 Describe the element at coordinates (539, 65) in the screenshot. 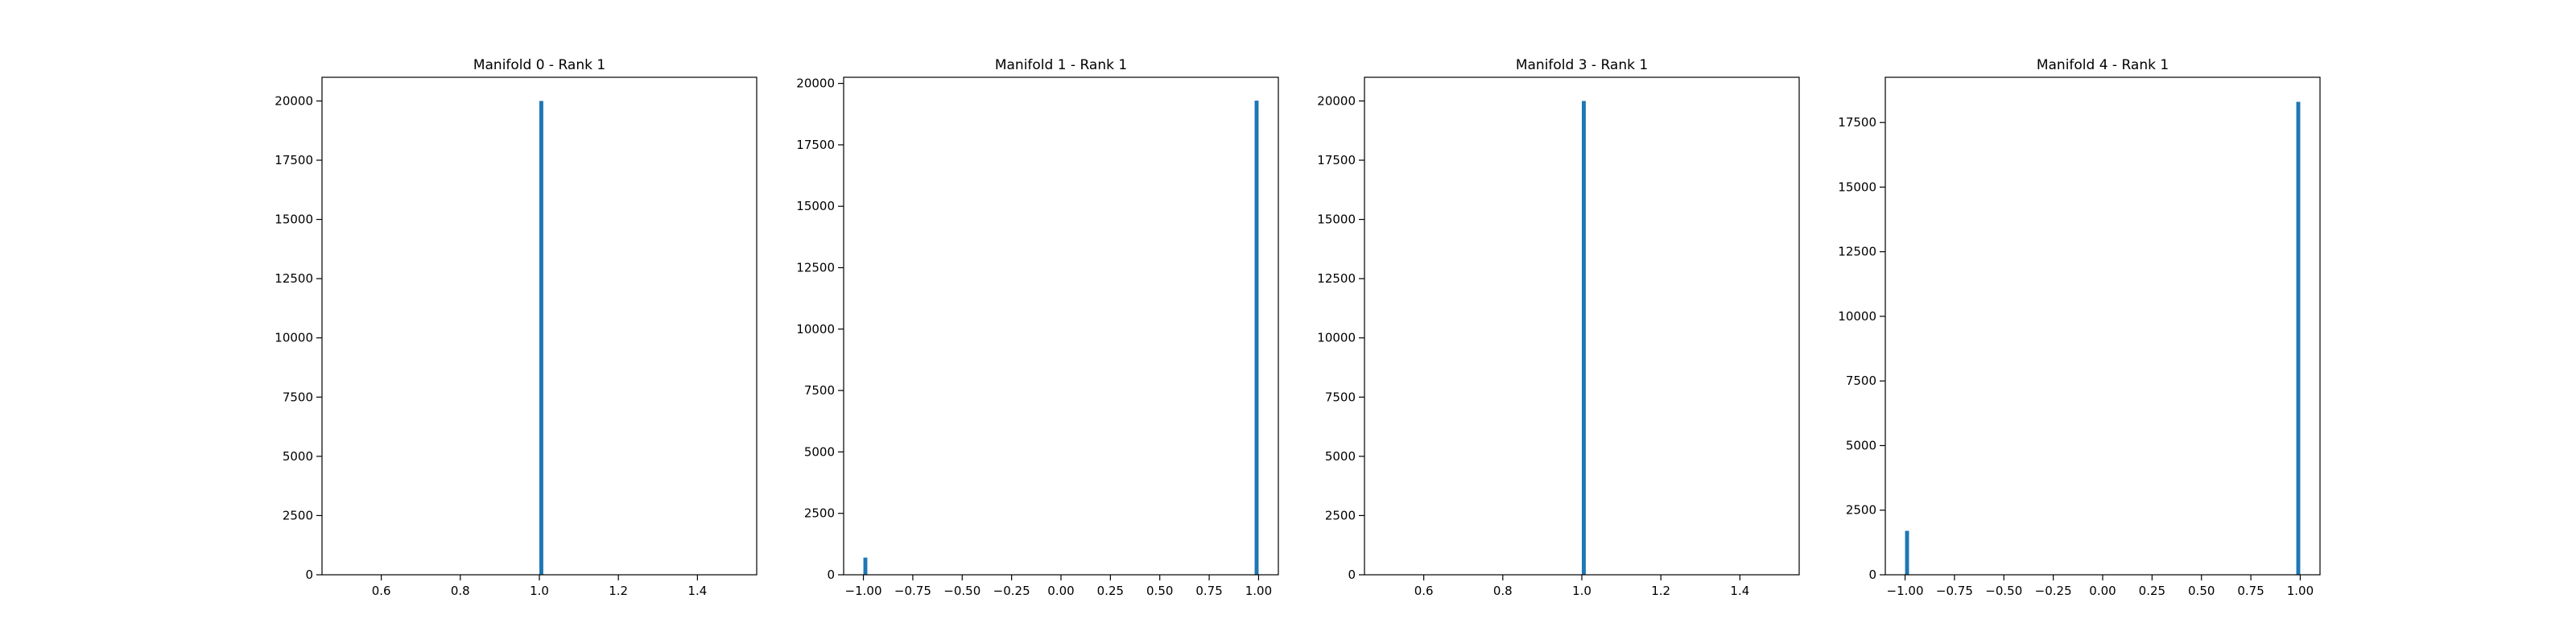

I see `chart-title: Manifold 0 - Rank 1` at that location.